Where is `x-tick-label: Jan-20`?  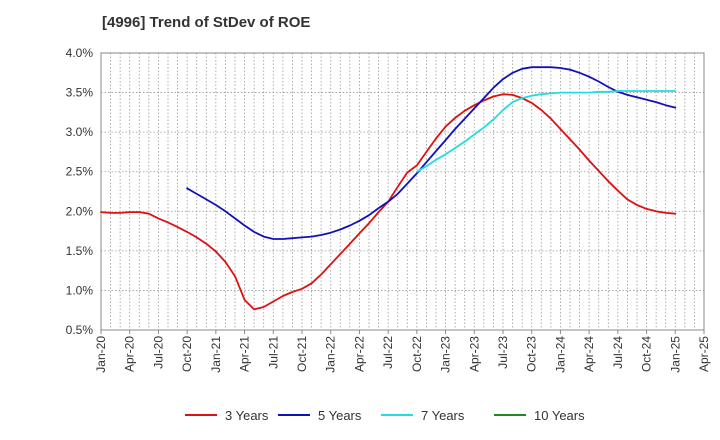
x-tick-label: Jan-20 is located at coordinates (101, 354).